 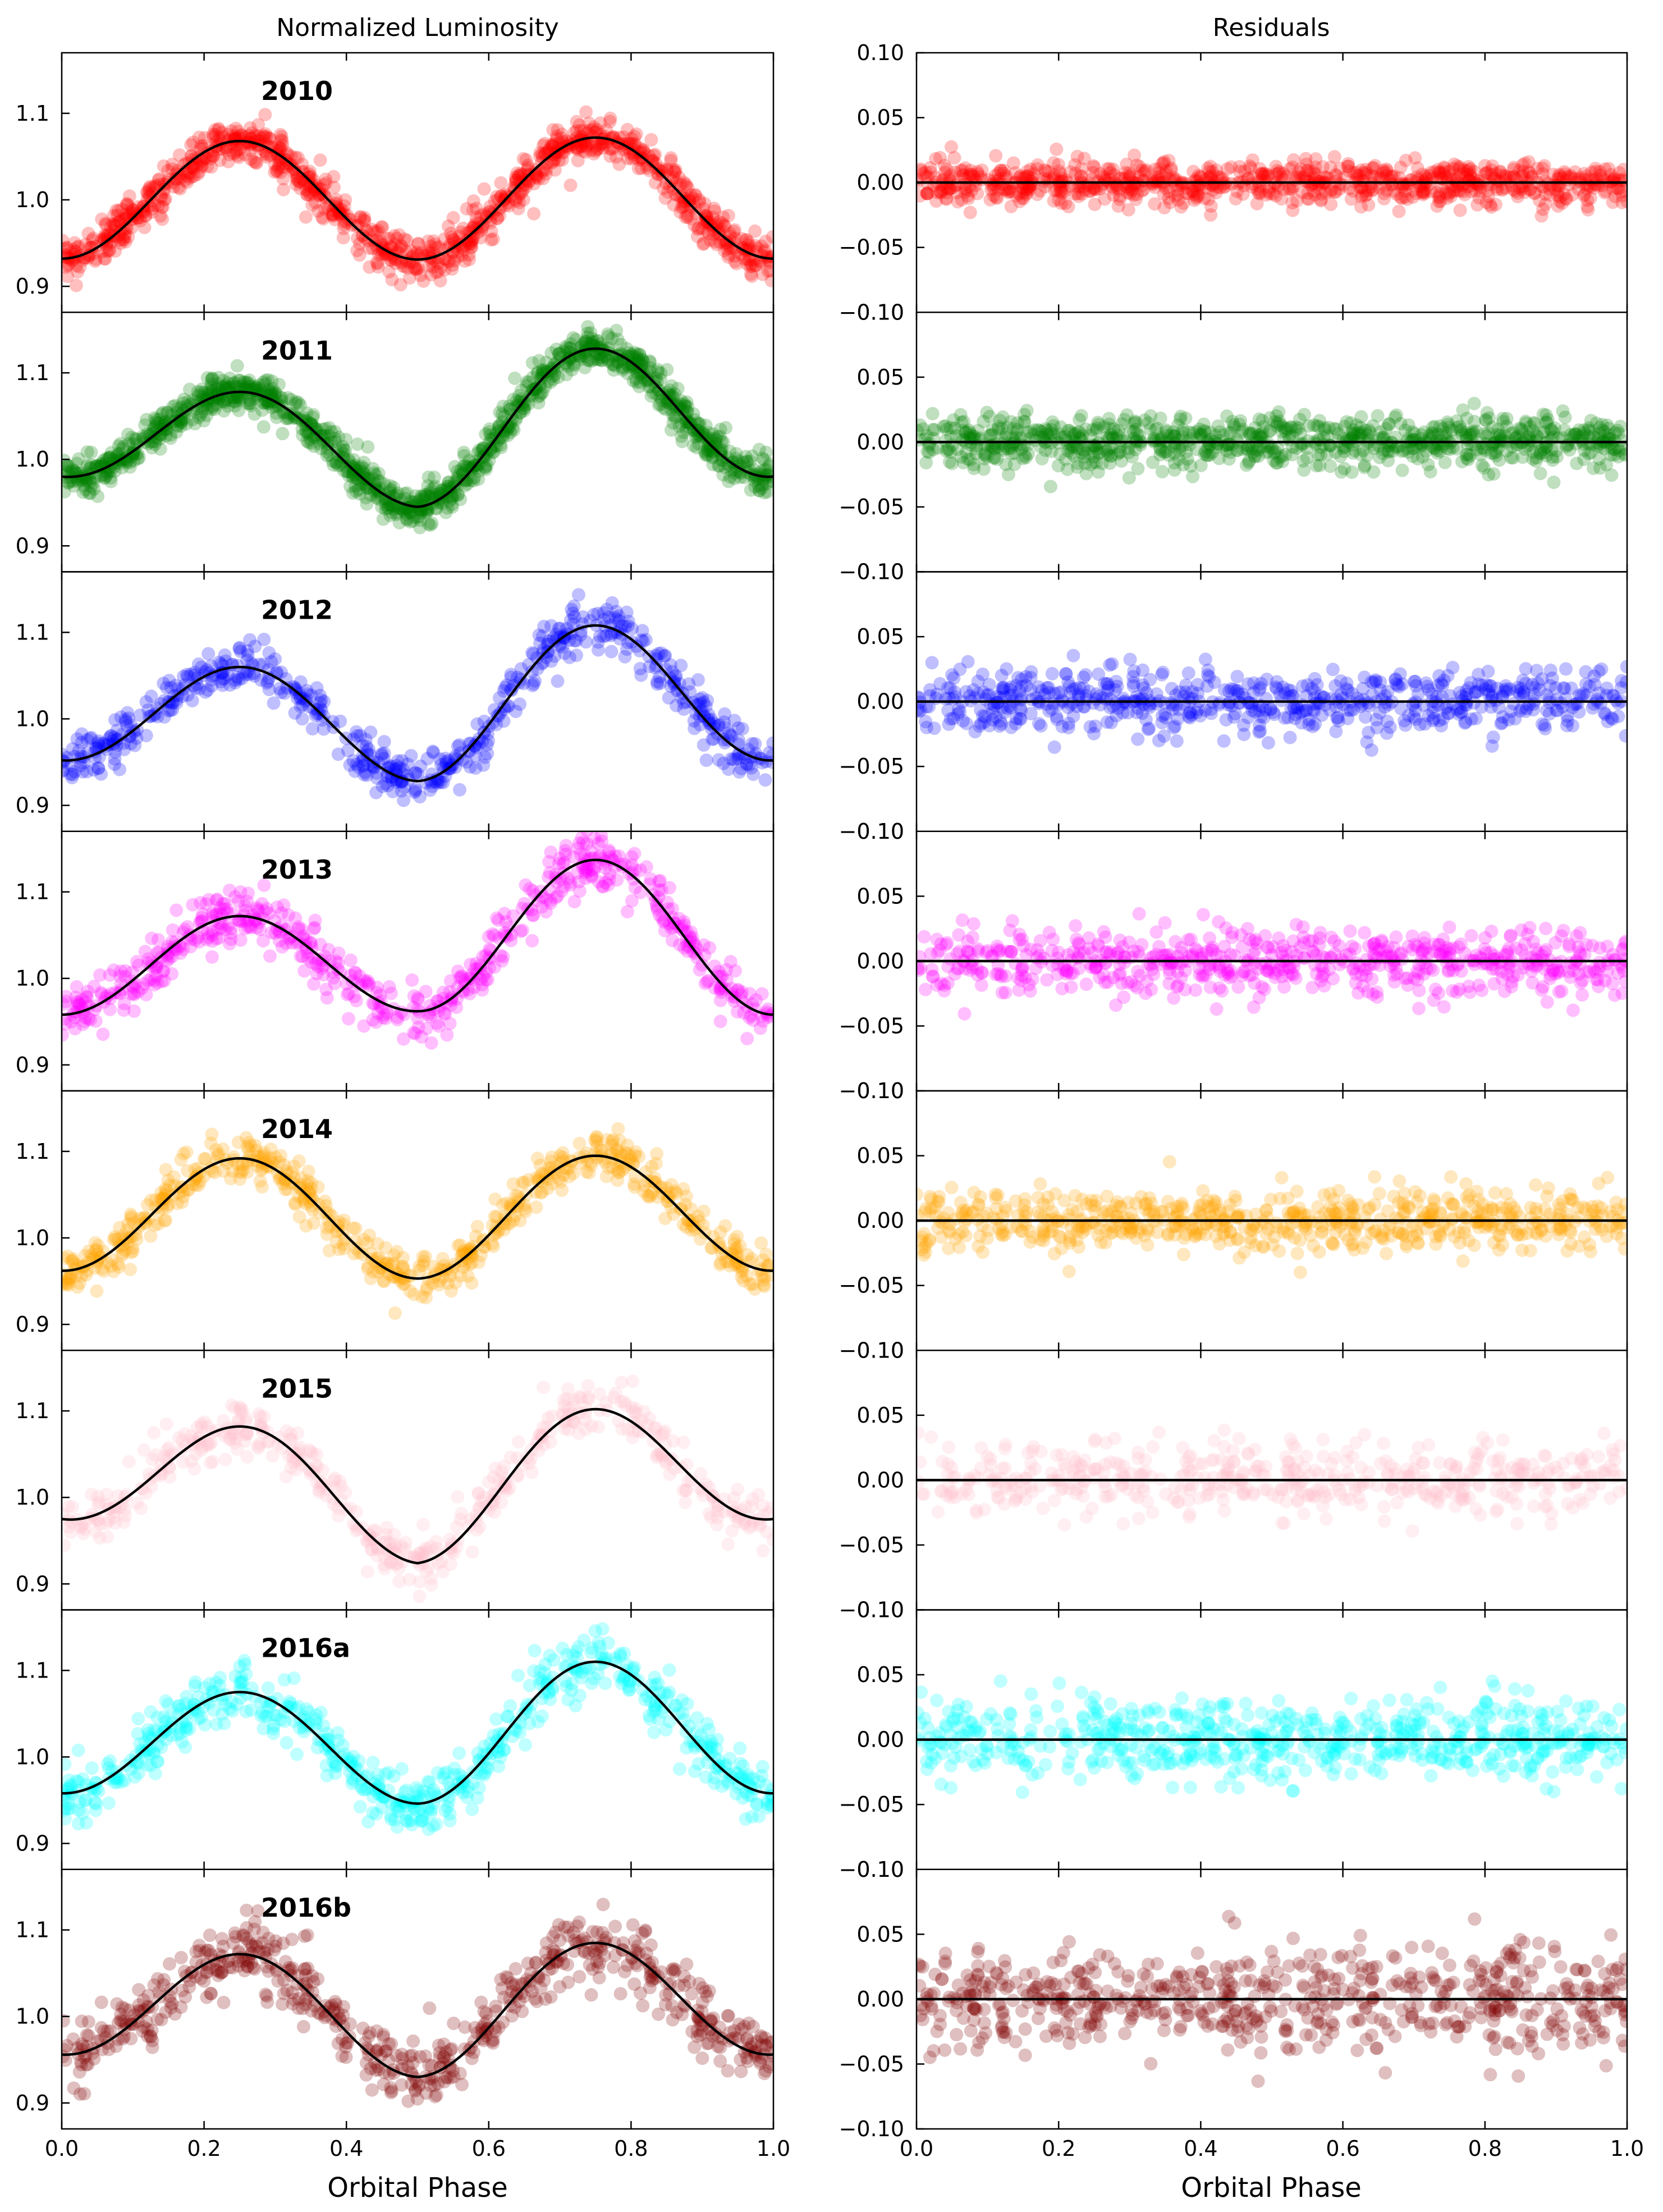 I want to click on fit-curve-2010, so click(x=417, y=198).